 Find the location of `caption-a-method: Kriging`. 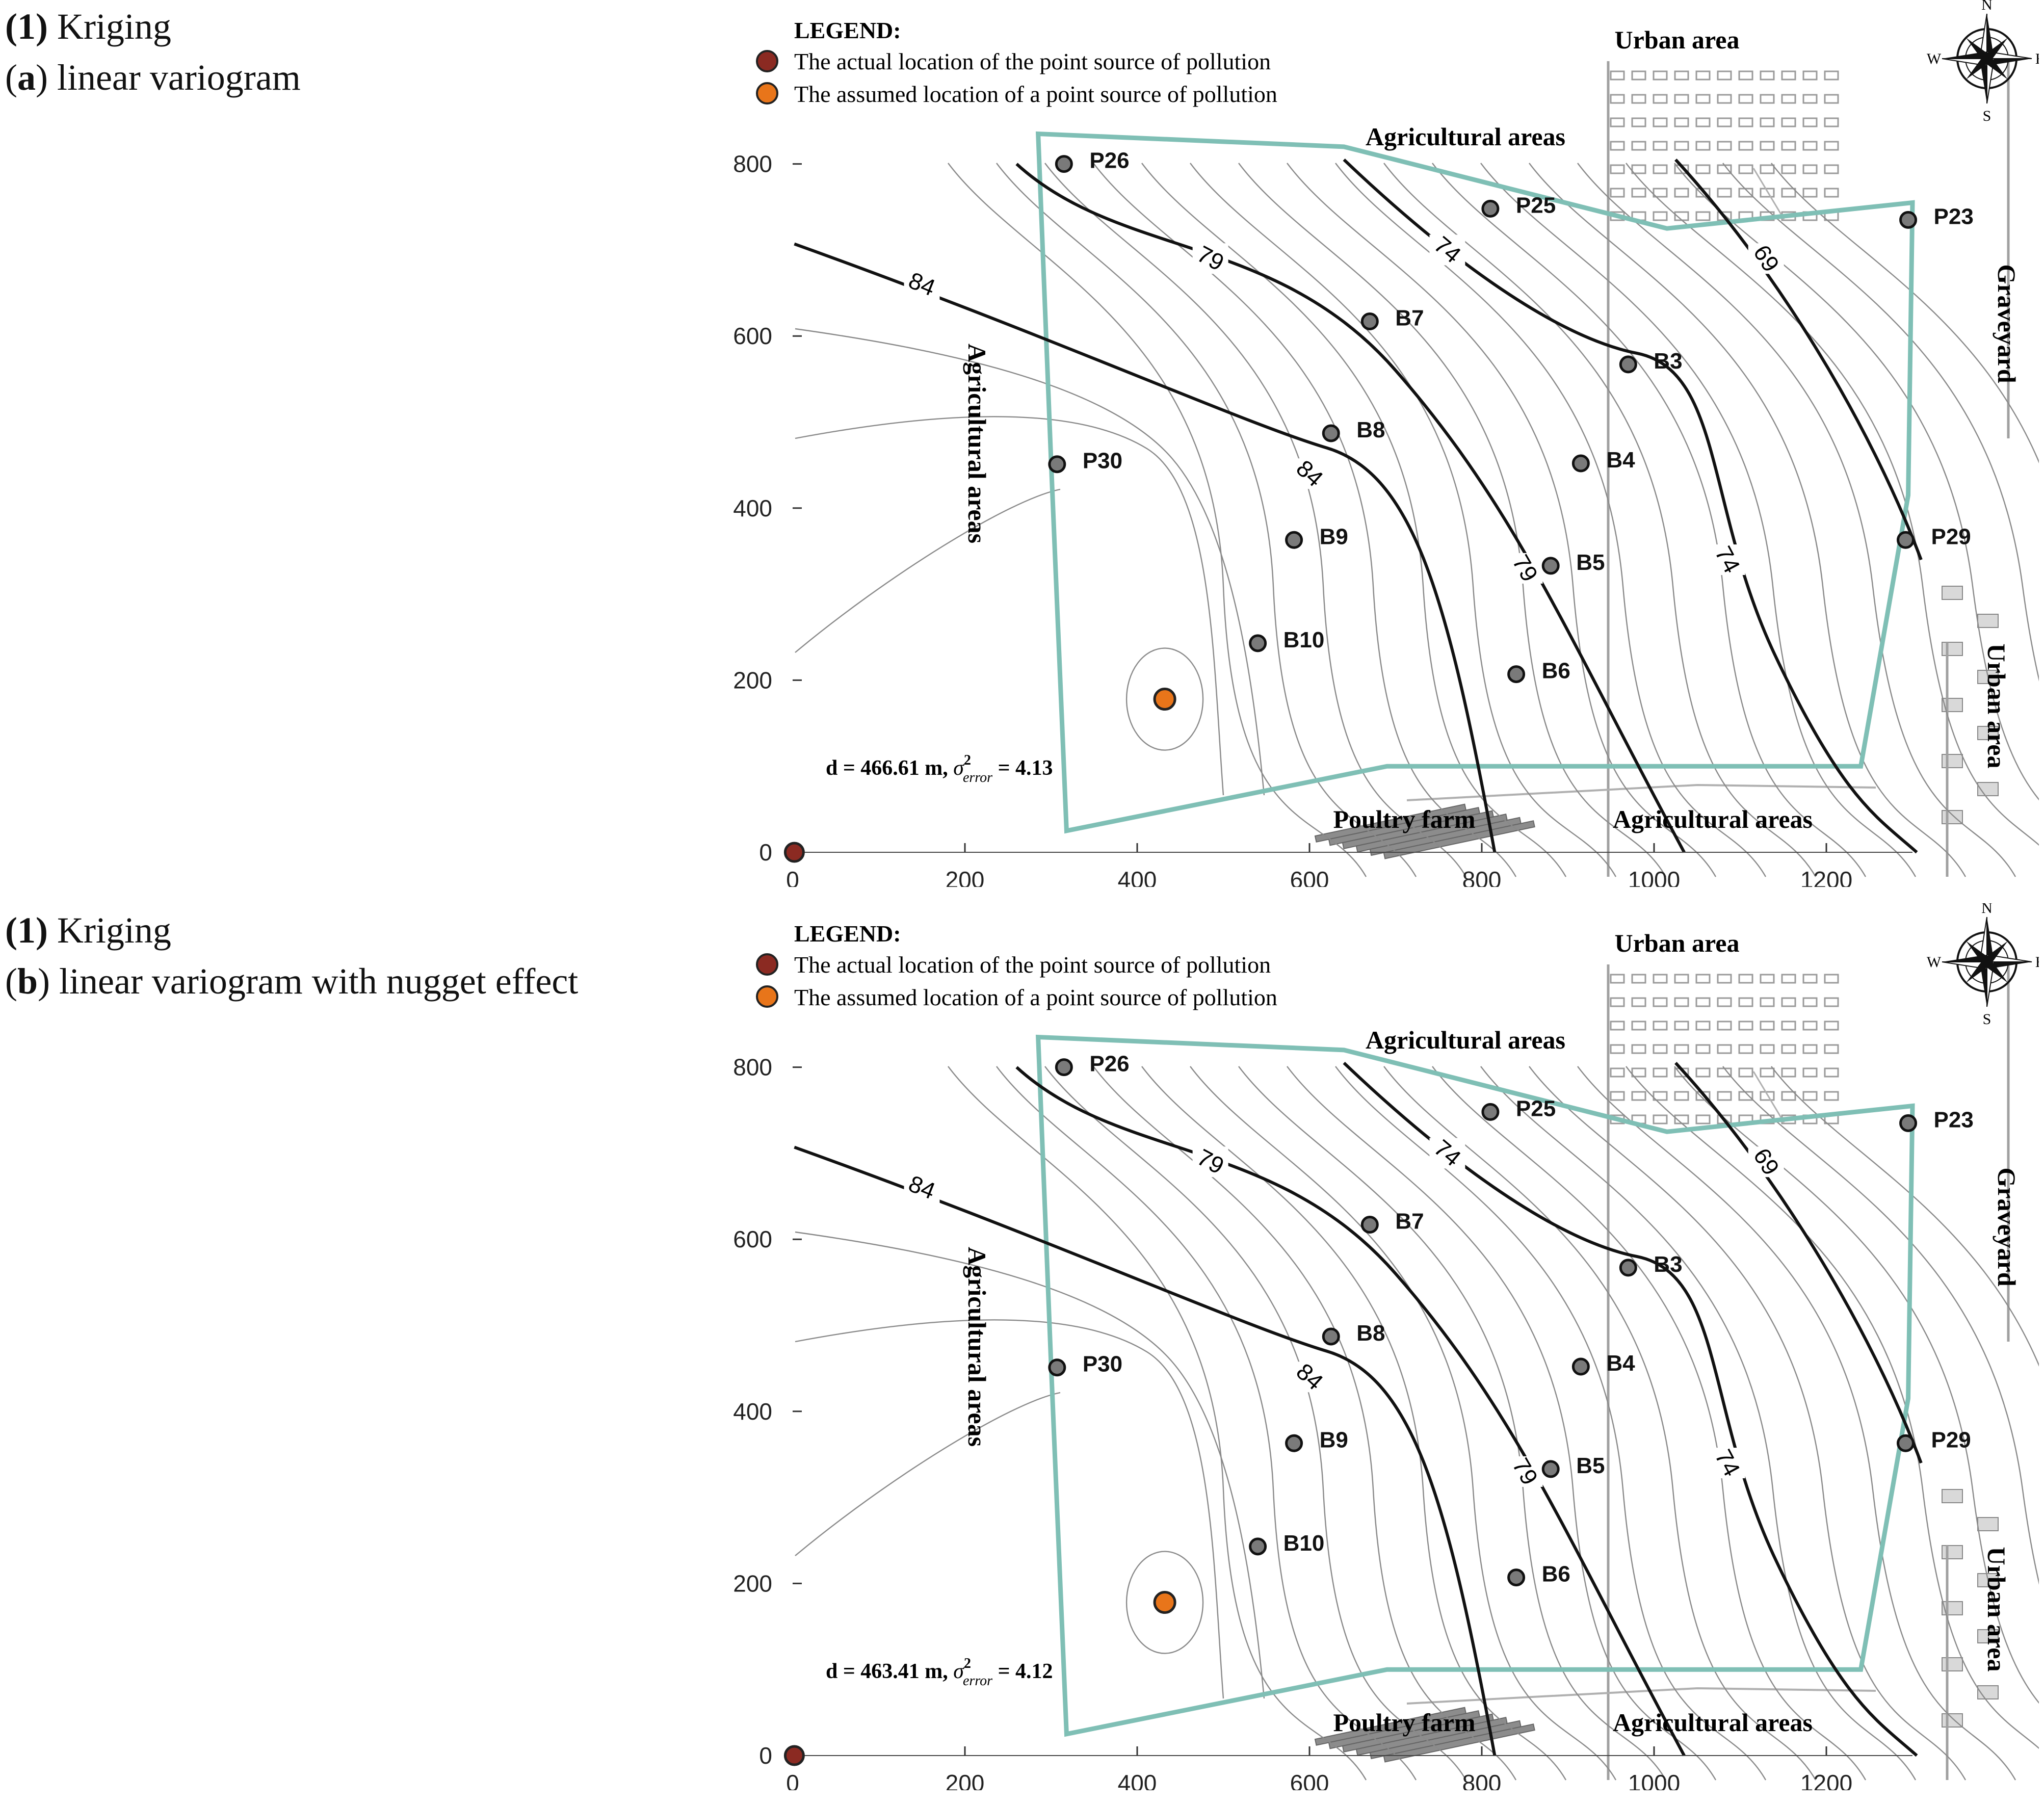

caption-a-method: Kriging is located at coordinates (109, 26).